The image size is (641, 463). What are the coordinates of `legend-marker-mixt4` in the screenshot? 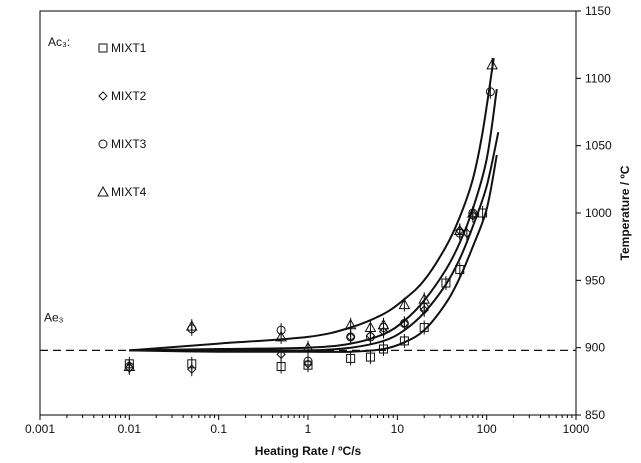 It's located at (103, 191).